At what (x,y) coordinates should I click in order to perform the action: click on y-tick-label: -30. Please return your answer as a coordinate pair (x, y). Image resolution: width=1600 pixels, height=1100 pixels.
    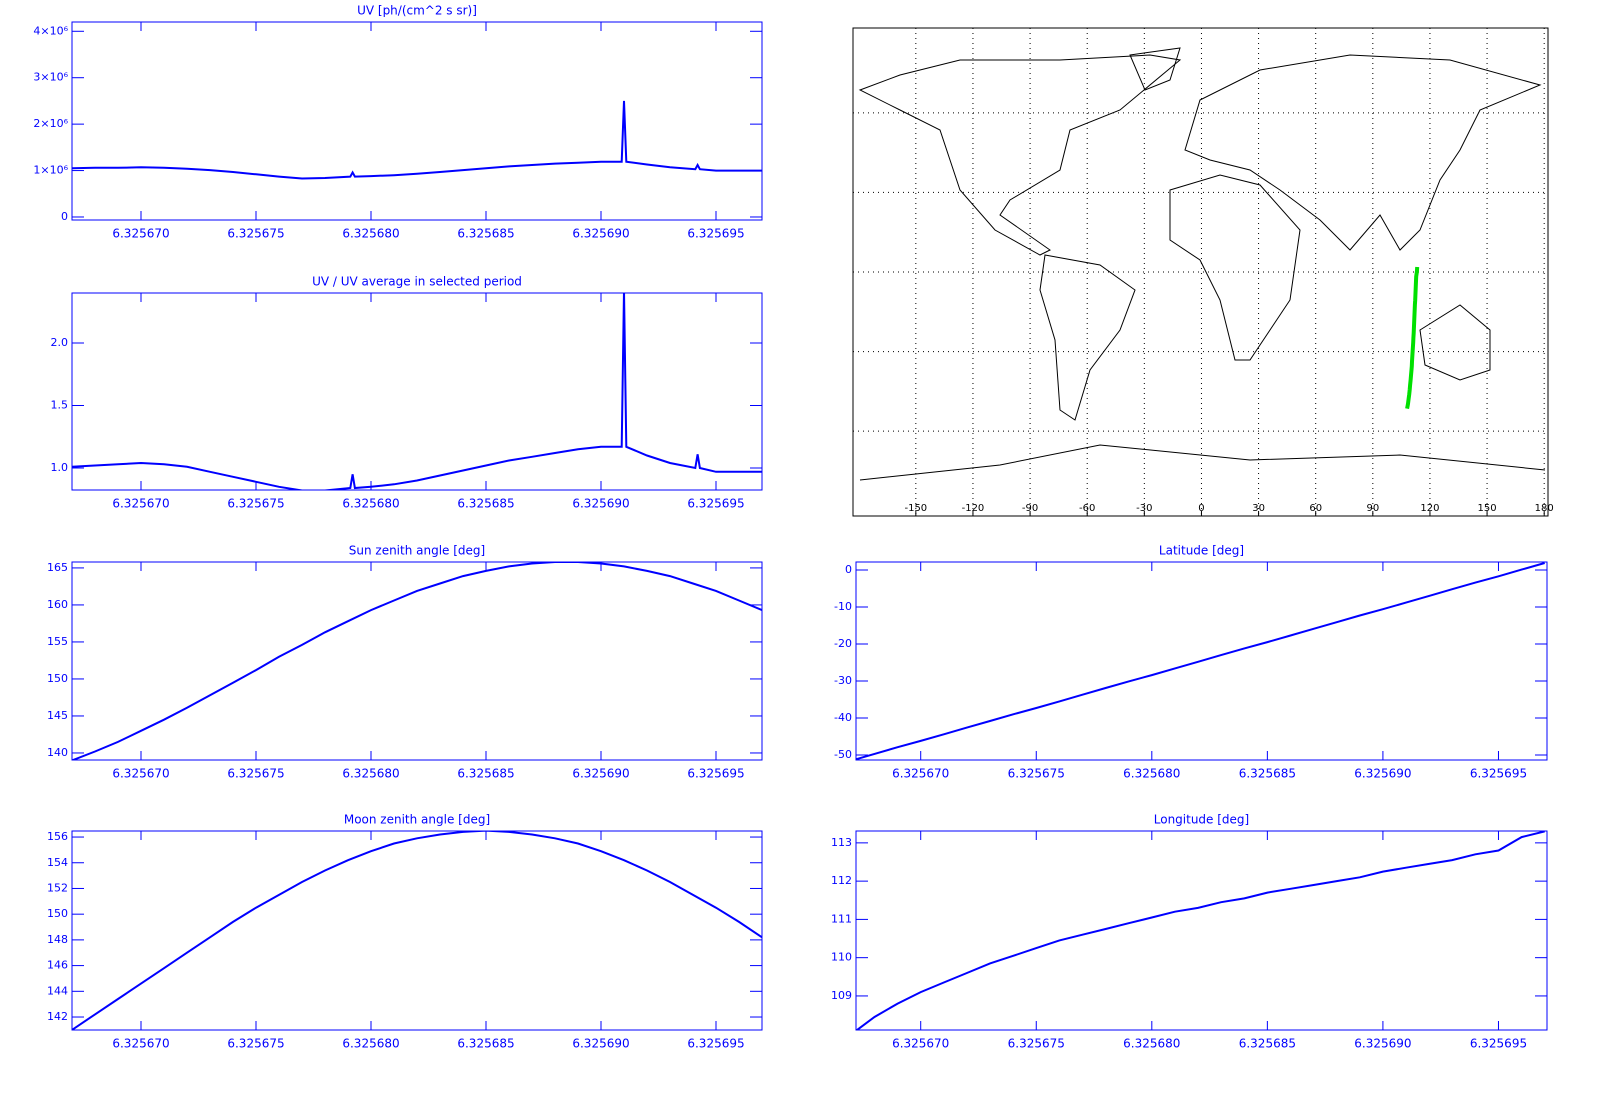
    Looking at the image, I should click on (843, 680).